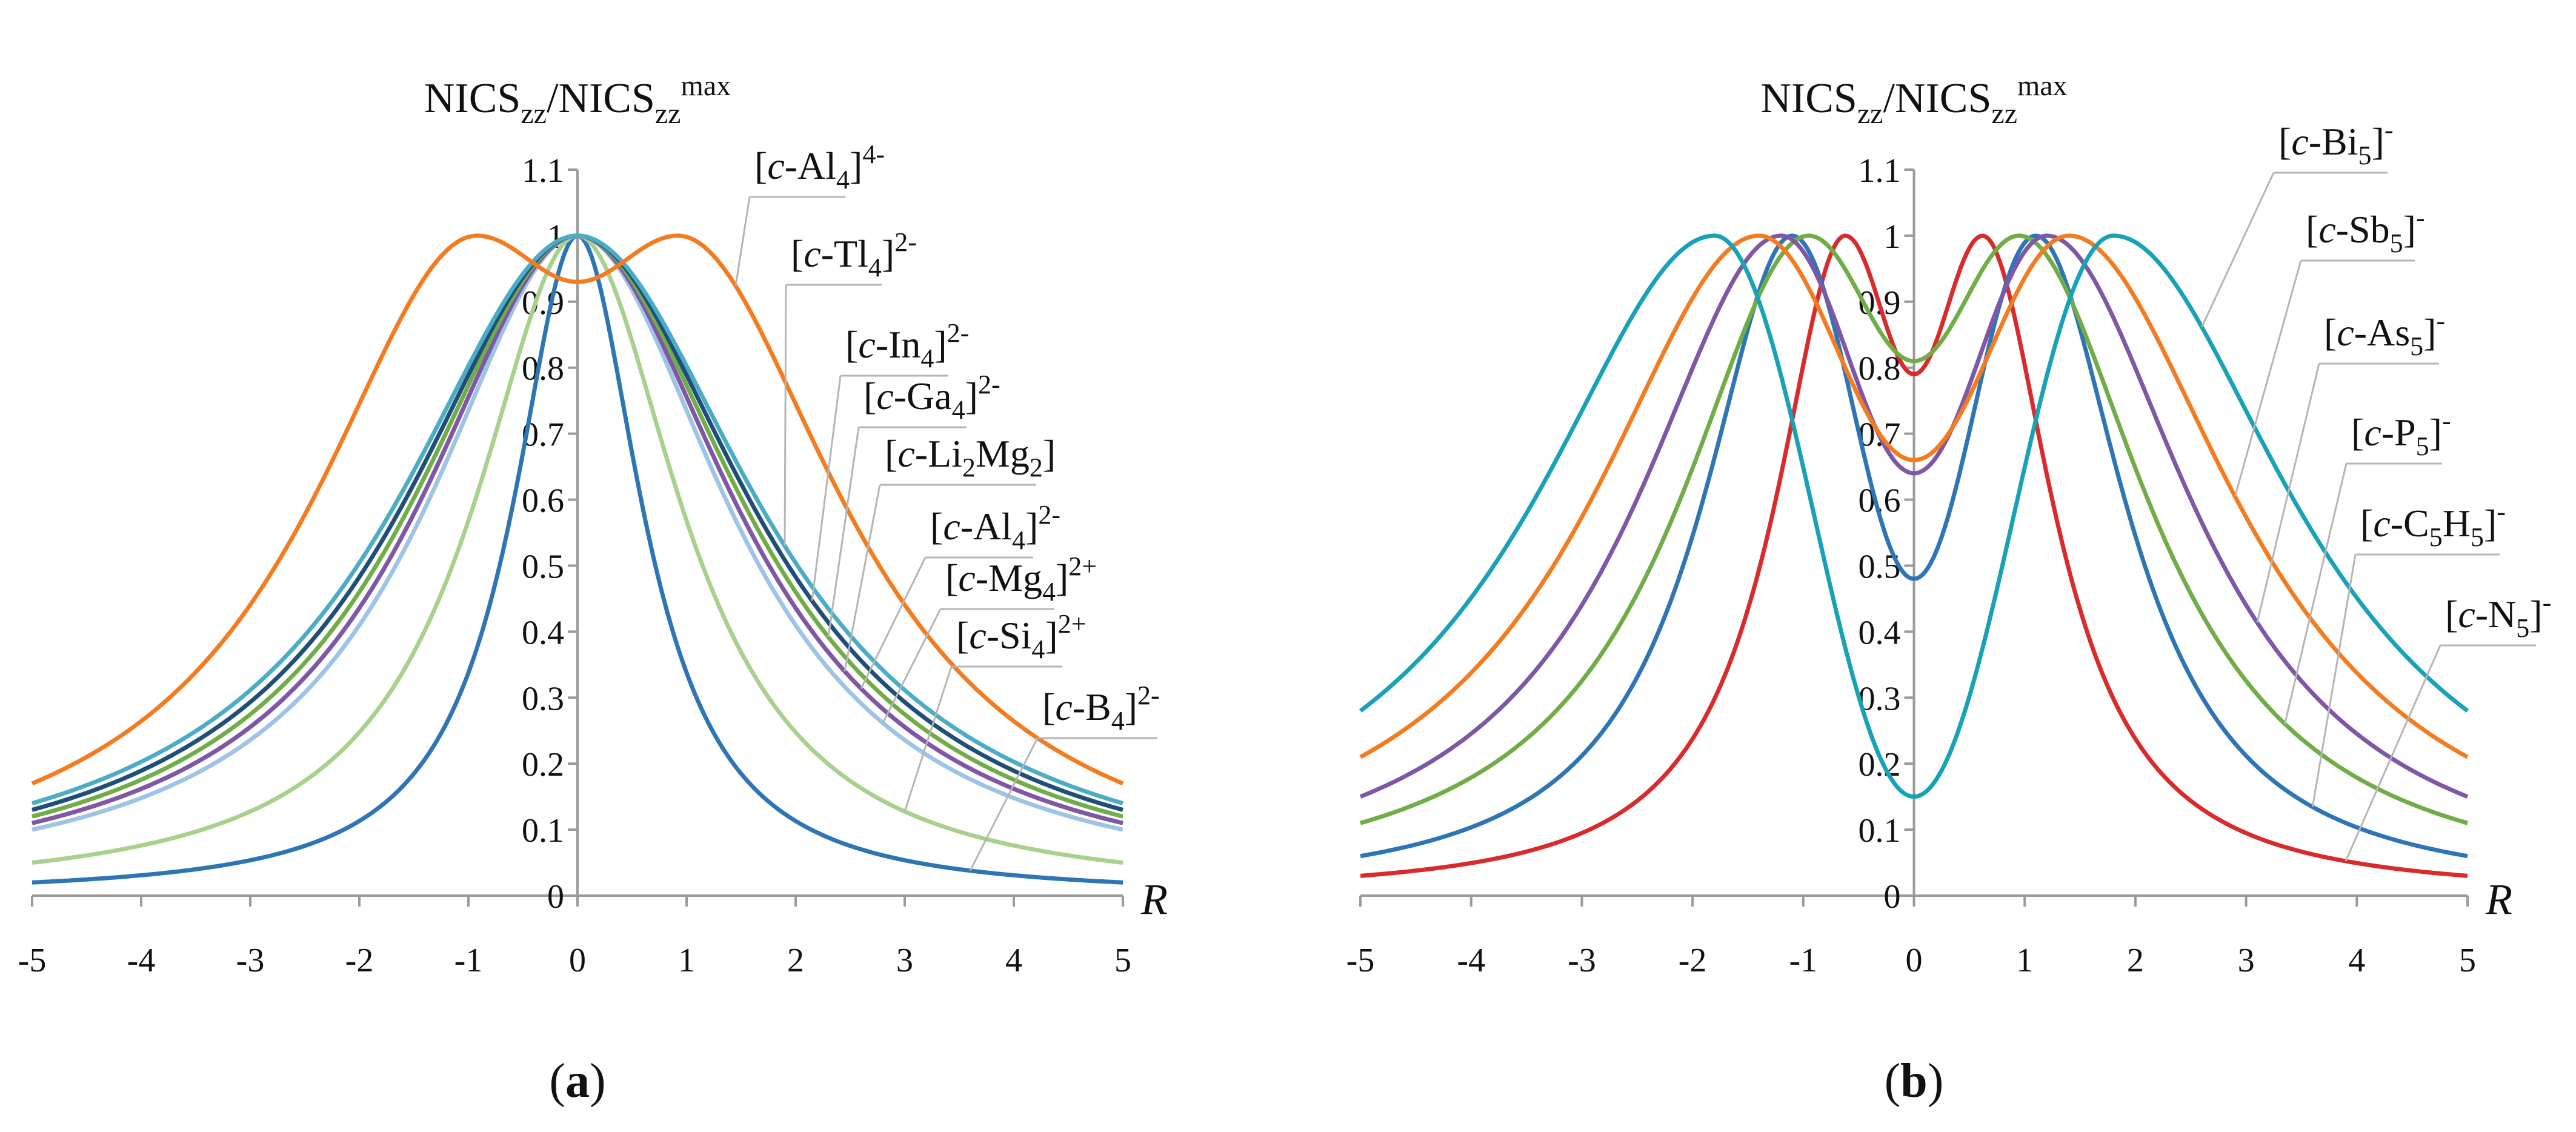 The image size is (2576, 1132). I want to click on series-label: [c-C5H5]-, so click(2433, 524).